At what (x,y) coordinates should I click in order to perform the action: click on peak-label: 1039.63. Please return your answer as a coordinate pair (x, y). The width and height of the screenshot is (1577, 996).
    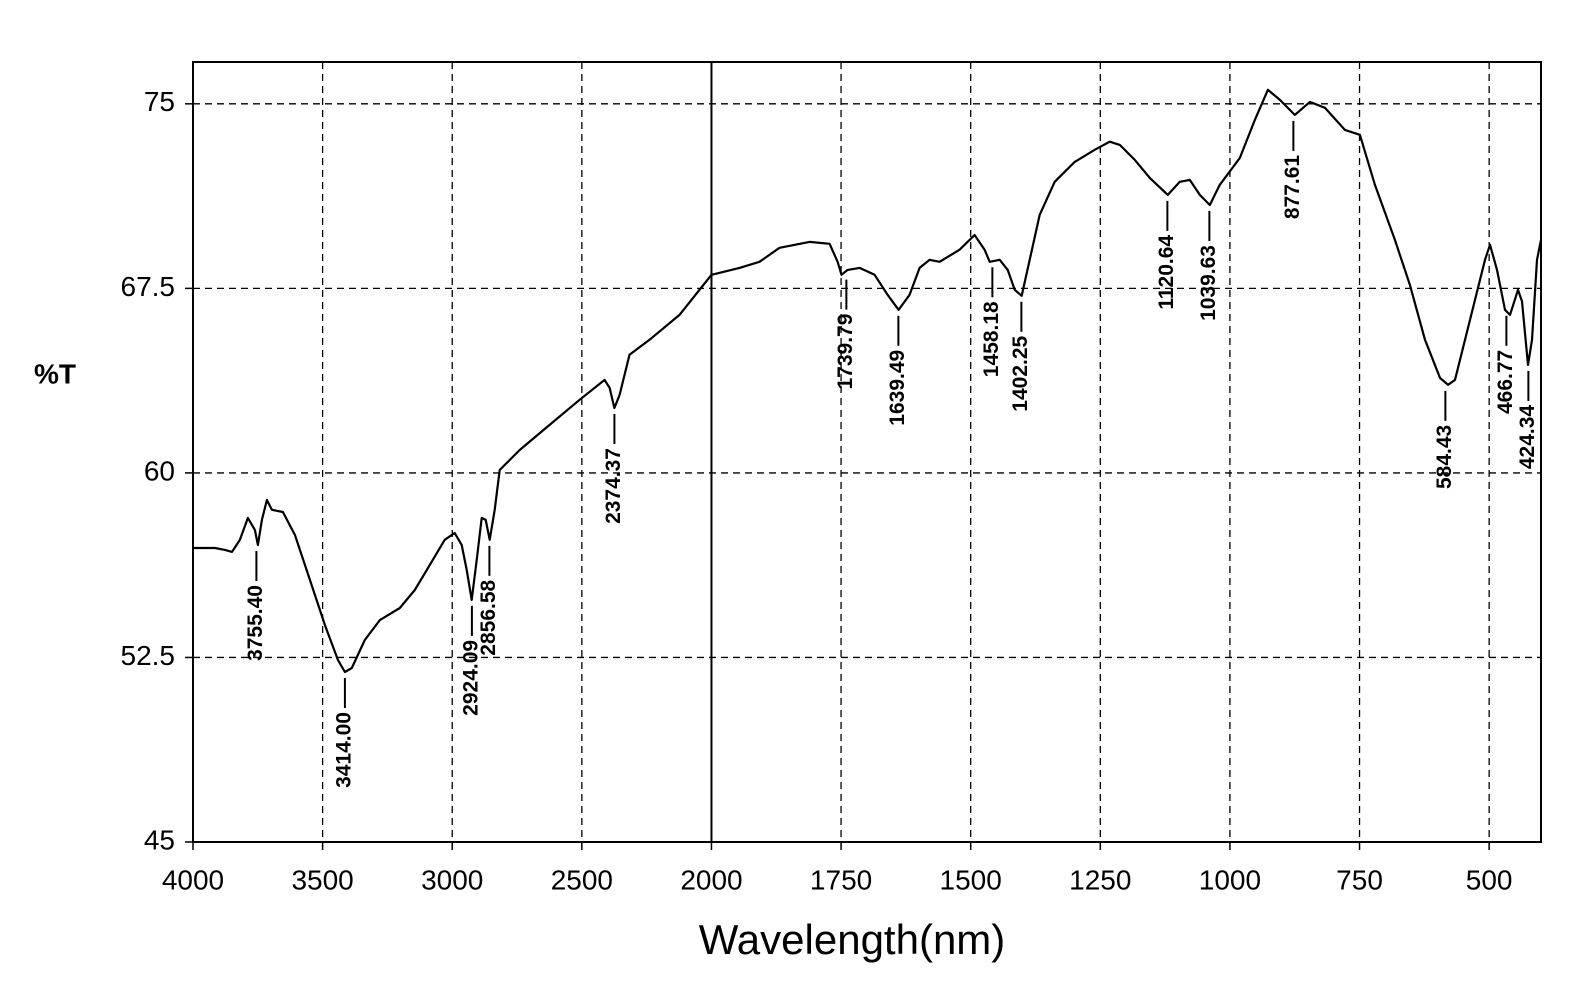
    Looking at the image, I should click on (1208, 283).